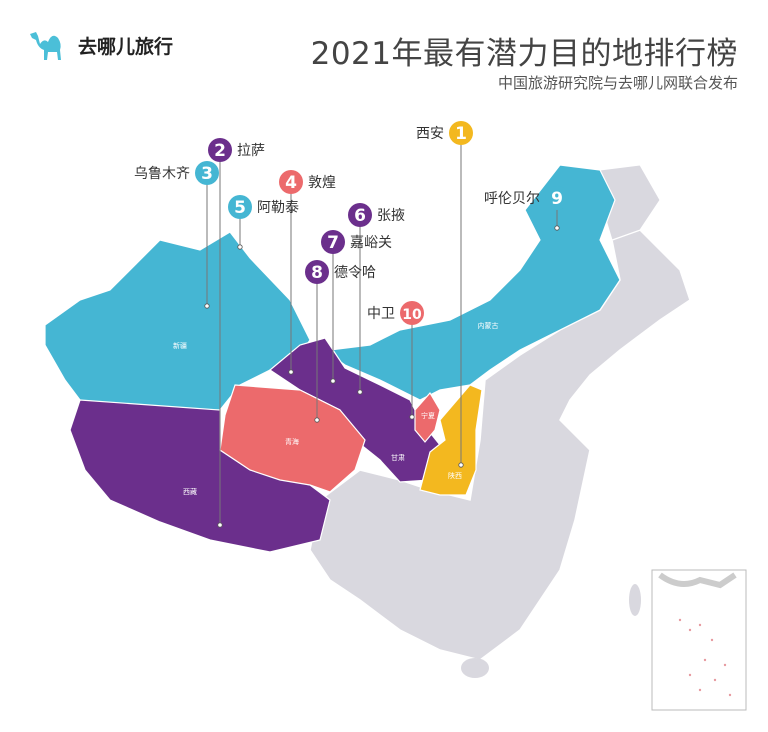  What do you see at coordinates (278, 208) in the screenshot?
I see `destination-name: 阿勒泰` at bounding box center [278, 208].